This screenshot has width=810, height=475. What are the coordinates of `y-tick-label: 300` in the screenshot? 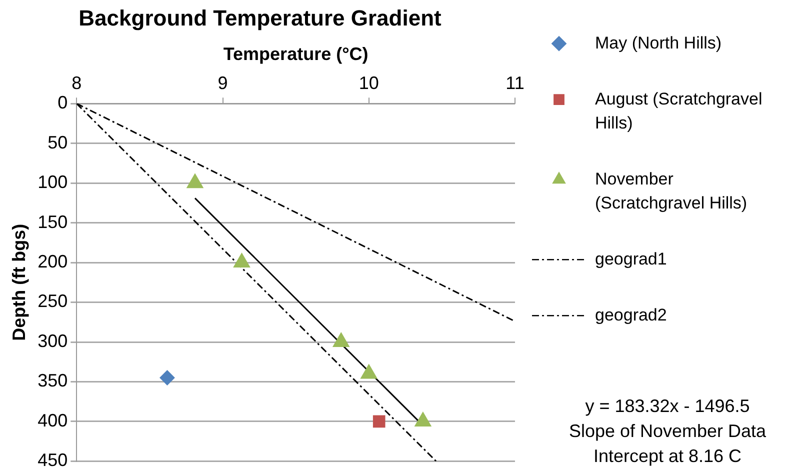 It's located at (53, 340).